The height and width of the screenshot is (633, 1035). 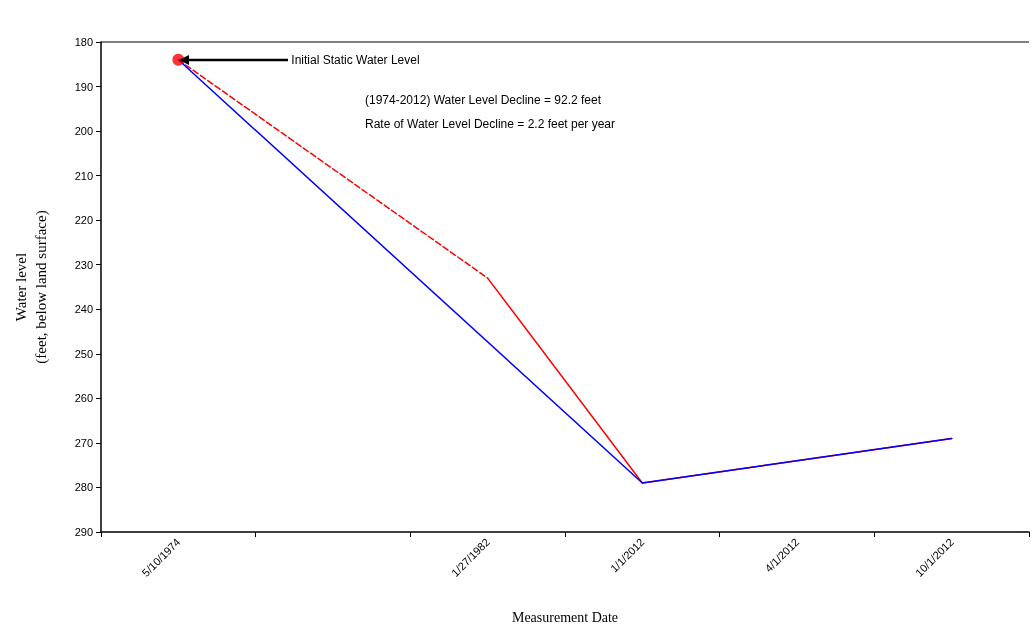 What do you see at coordinates (83, 220) in the screenshot?
I see `y-tick-label: 220` at bounding box center [83, 220].